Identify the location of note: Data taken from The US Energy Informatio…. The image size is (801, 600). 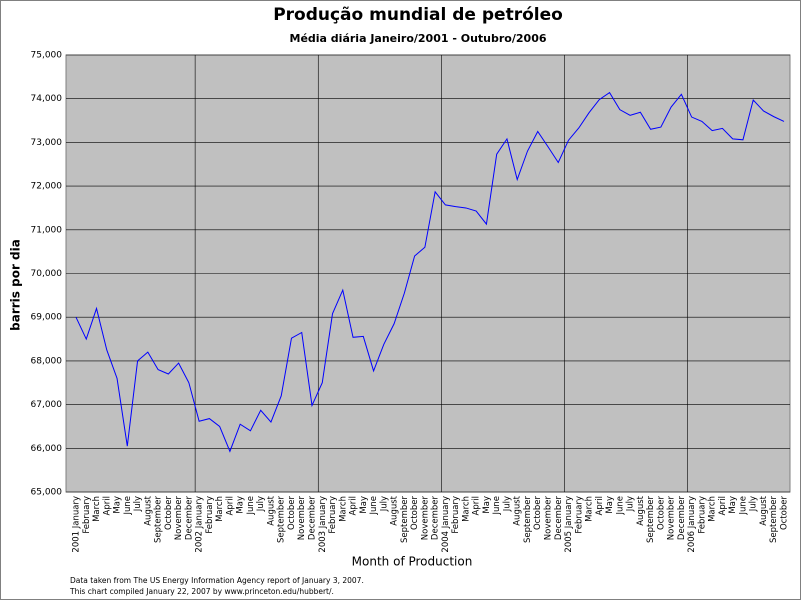
(217, 580).